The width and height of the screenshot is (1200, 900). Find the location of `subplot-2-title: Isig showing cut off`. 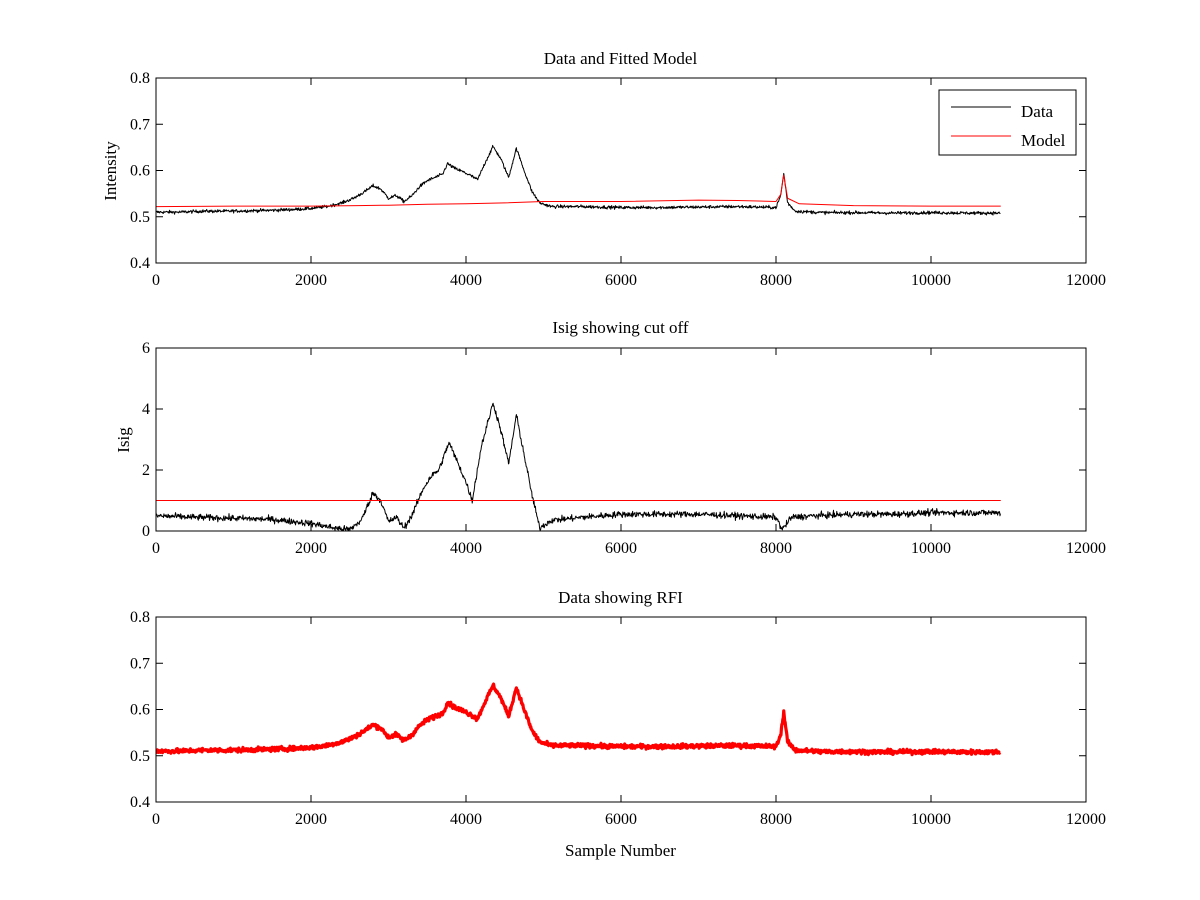

subplot-2-title: Isig showing cut off is located at coordinates (620, 327).